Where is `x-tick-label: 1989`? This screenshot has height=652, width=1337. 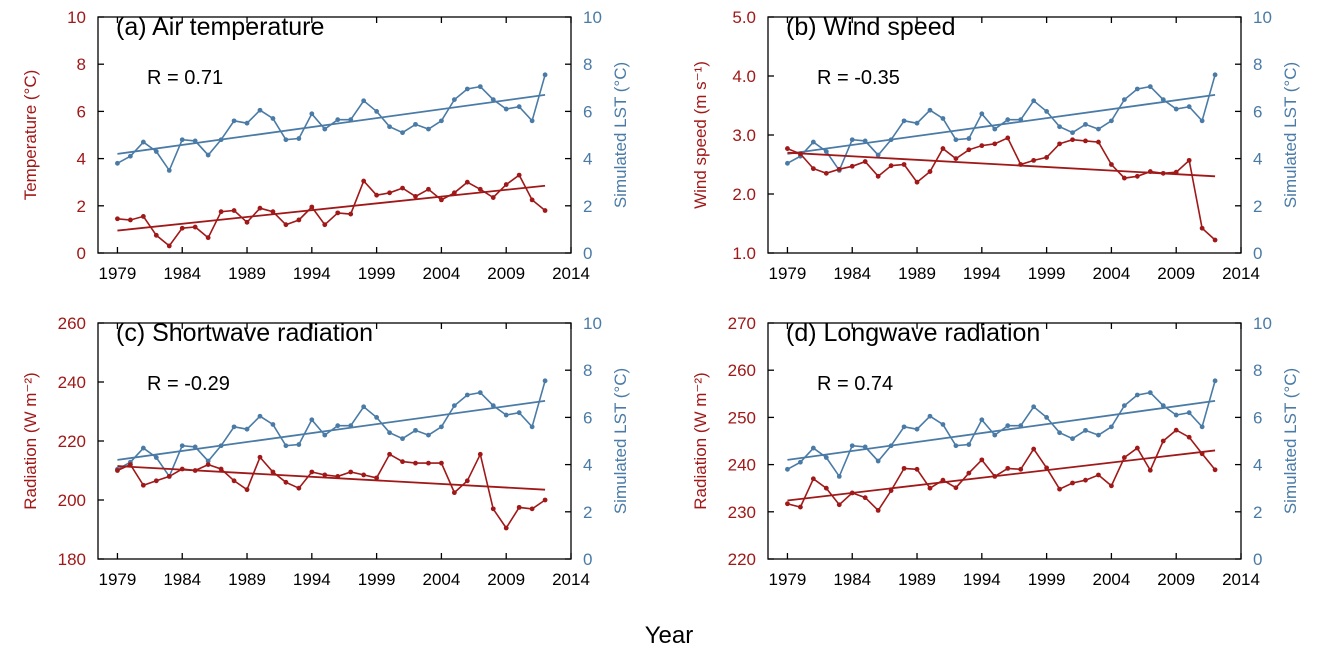 x-tick-label: 1989 is located at coordinates (917, 579).